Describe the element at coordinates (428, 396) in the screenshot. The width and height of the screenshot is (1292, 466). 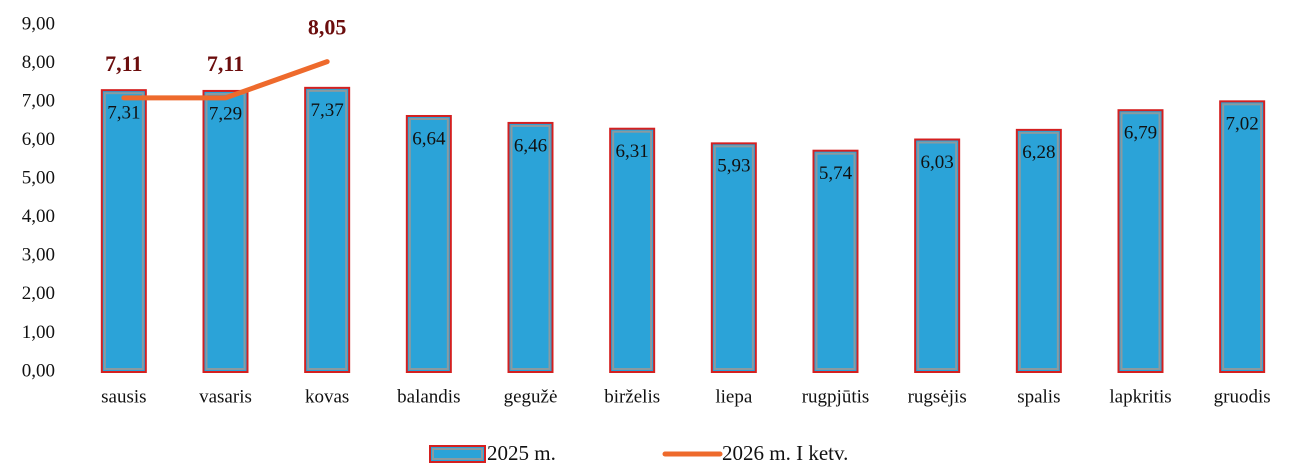
I see `x-tick-label: balandis` at that location.